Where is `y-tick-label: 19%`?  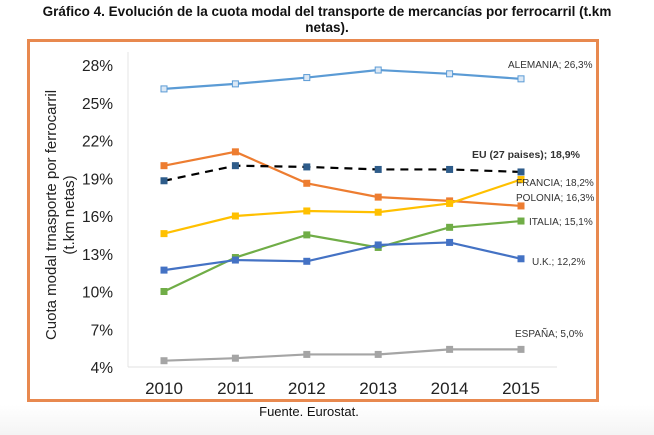 y-tick-label: 19% is located at coordinates (97, 179).